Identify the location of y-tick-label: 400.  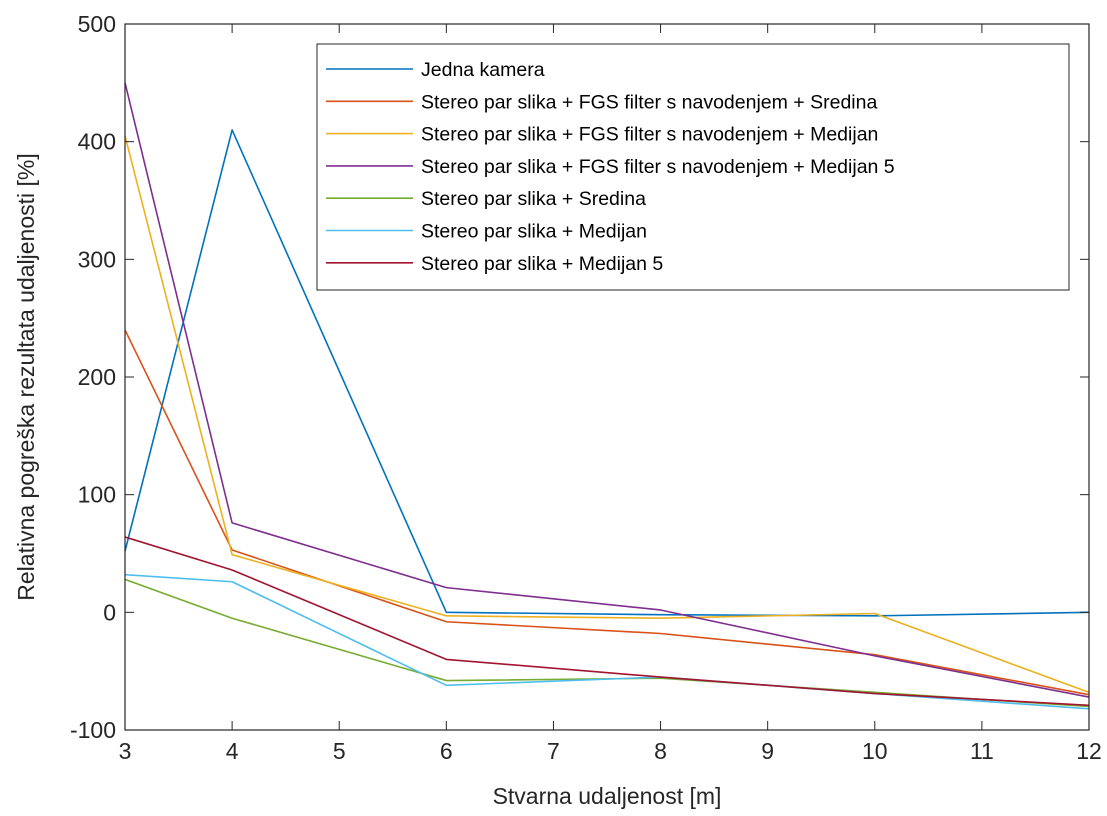
(97, 142).